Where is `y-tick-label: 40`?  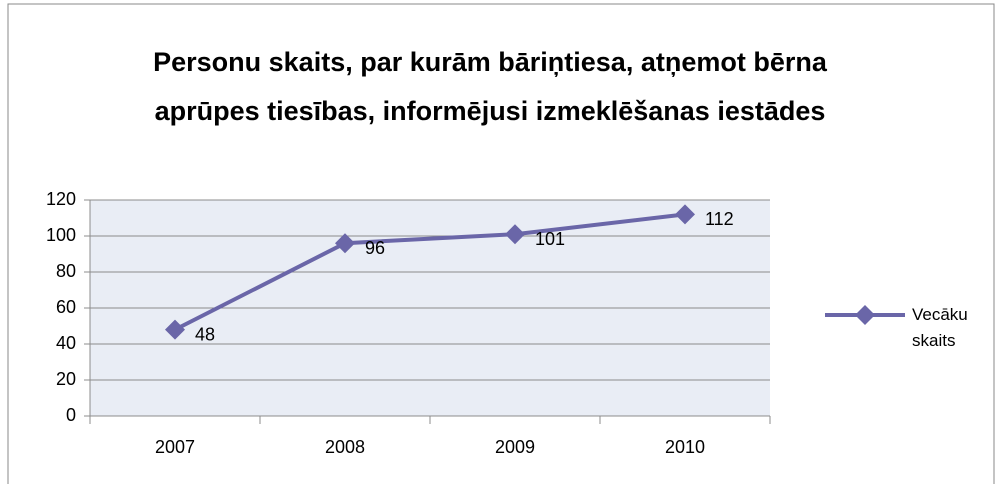 y-tick-label: 40 is located at coordinates (66, 343).